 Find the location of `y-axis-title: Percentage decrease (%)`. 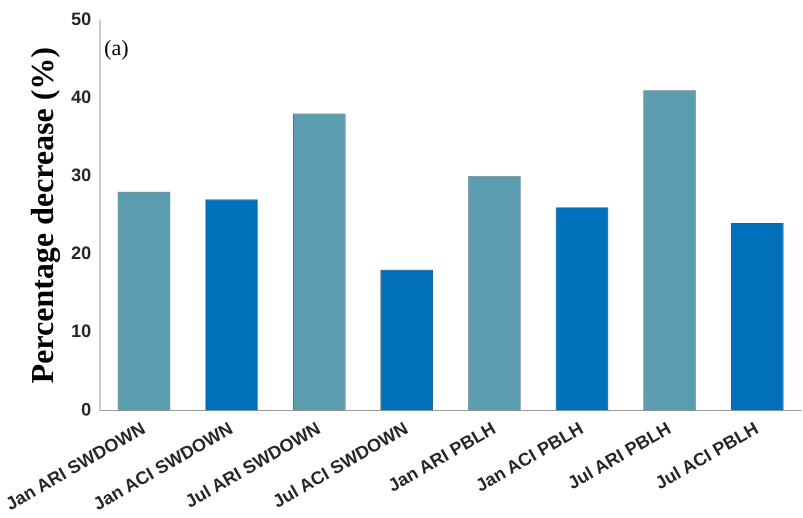

y-axis-title: Percentage decrease (%) is located at coordinates (43, 215).